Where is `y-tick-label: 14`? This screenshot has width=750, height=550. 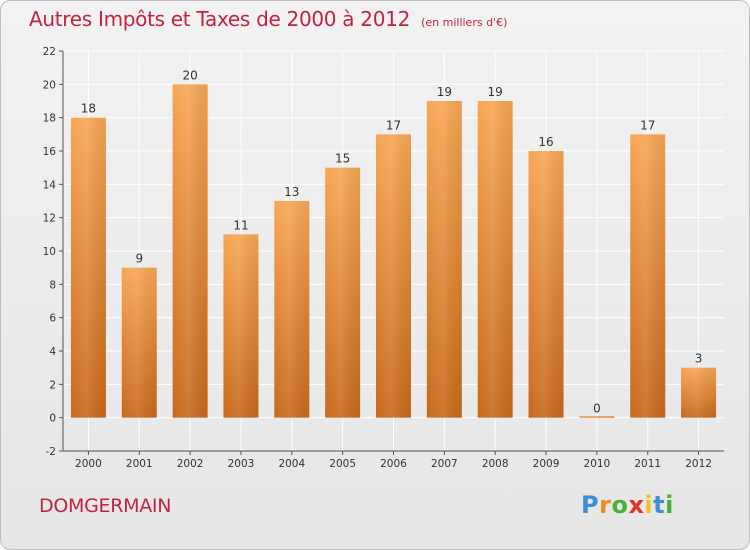 y-tick-label: 14 is located at coordinates (50, 185).